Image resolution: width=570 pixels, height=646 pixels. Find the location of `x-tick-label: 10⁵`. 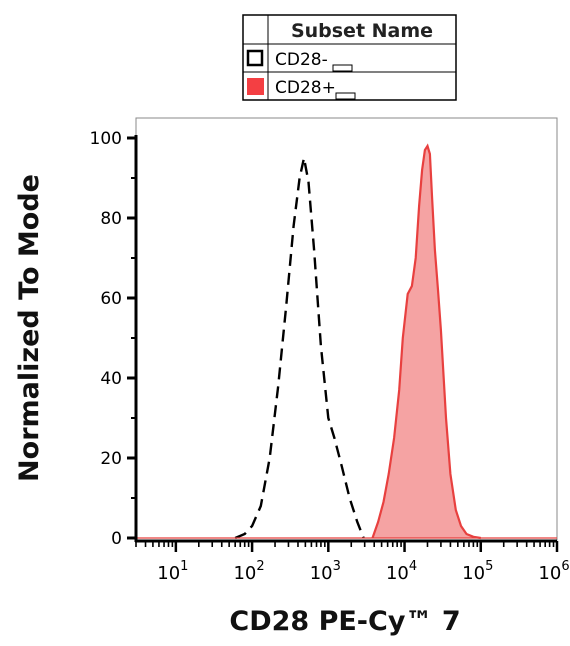

x-tick-label: 10⁵ is located at coordinates (477, 571).